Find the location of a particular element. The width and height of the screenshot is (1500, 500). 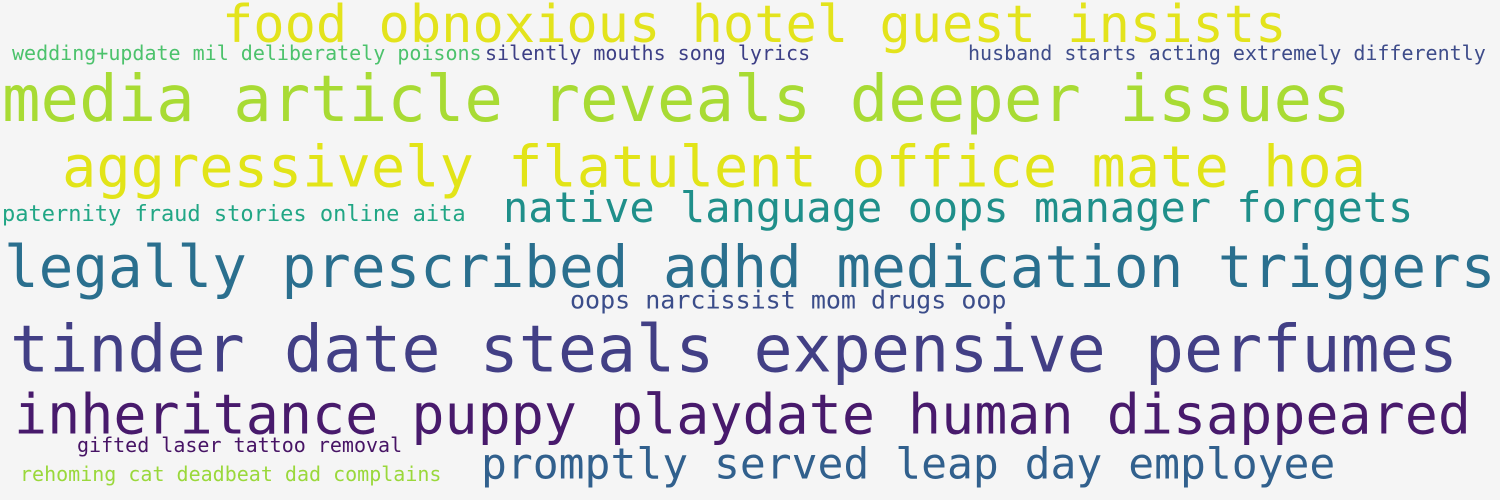

cloud-phrase: oops narcissist mom drugs oop is located at coordinates (788, 300).